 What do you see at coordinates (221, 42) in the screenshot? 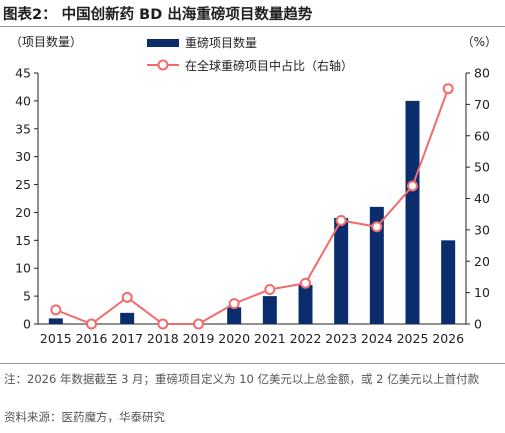
I see `legend-bar-label: 重磅项目数量` at bounding box center [221, 42].